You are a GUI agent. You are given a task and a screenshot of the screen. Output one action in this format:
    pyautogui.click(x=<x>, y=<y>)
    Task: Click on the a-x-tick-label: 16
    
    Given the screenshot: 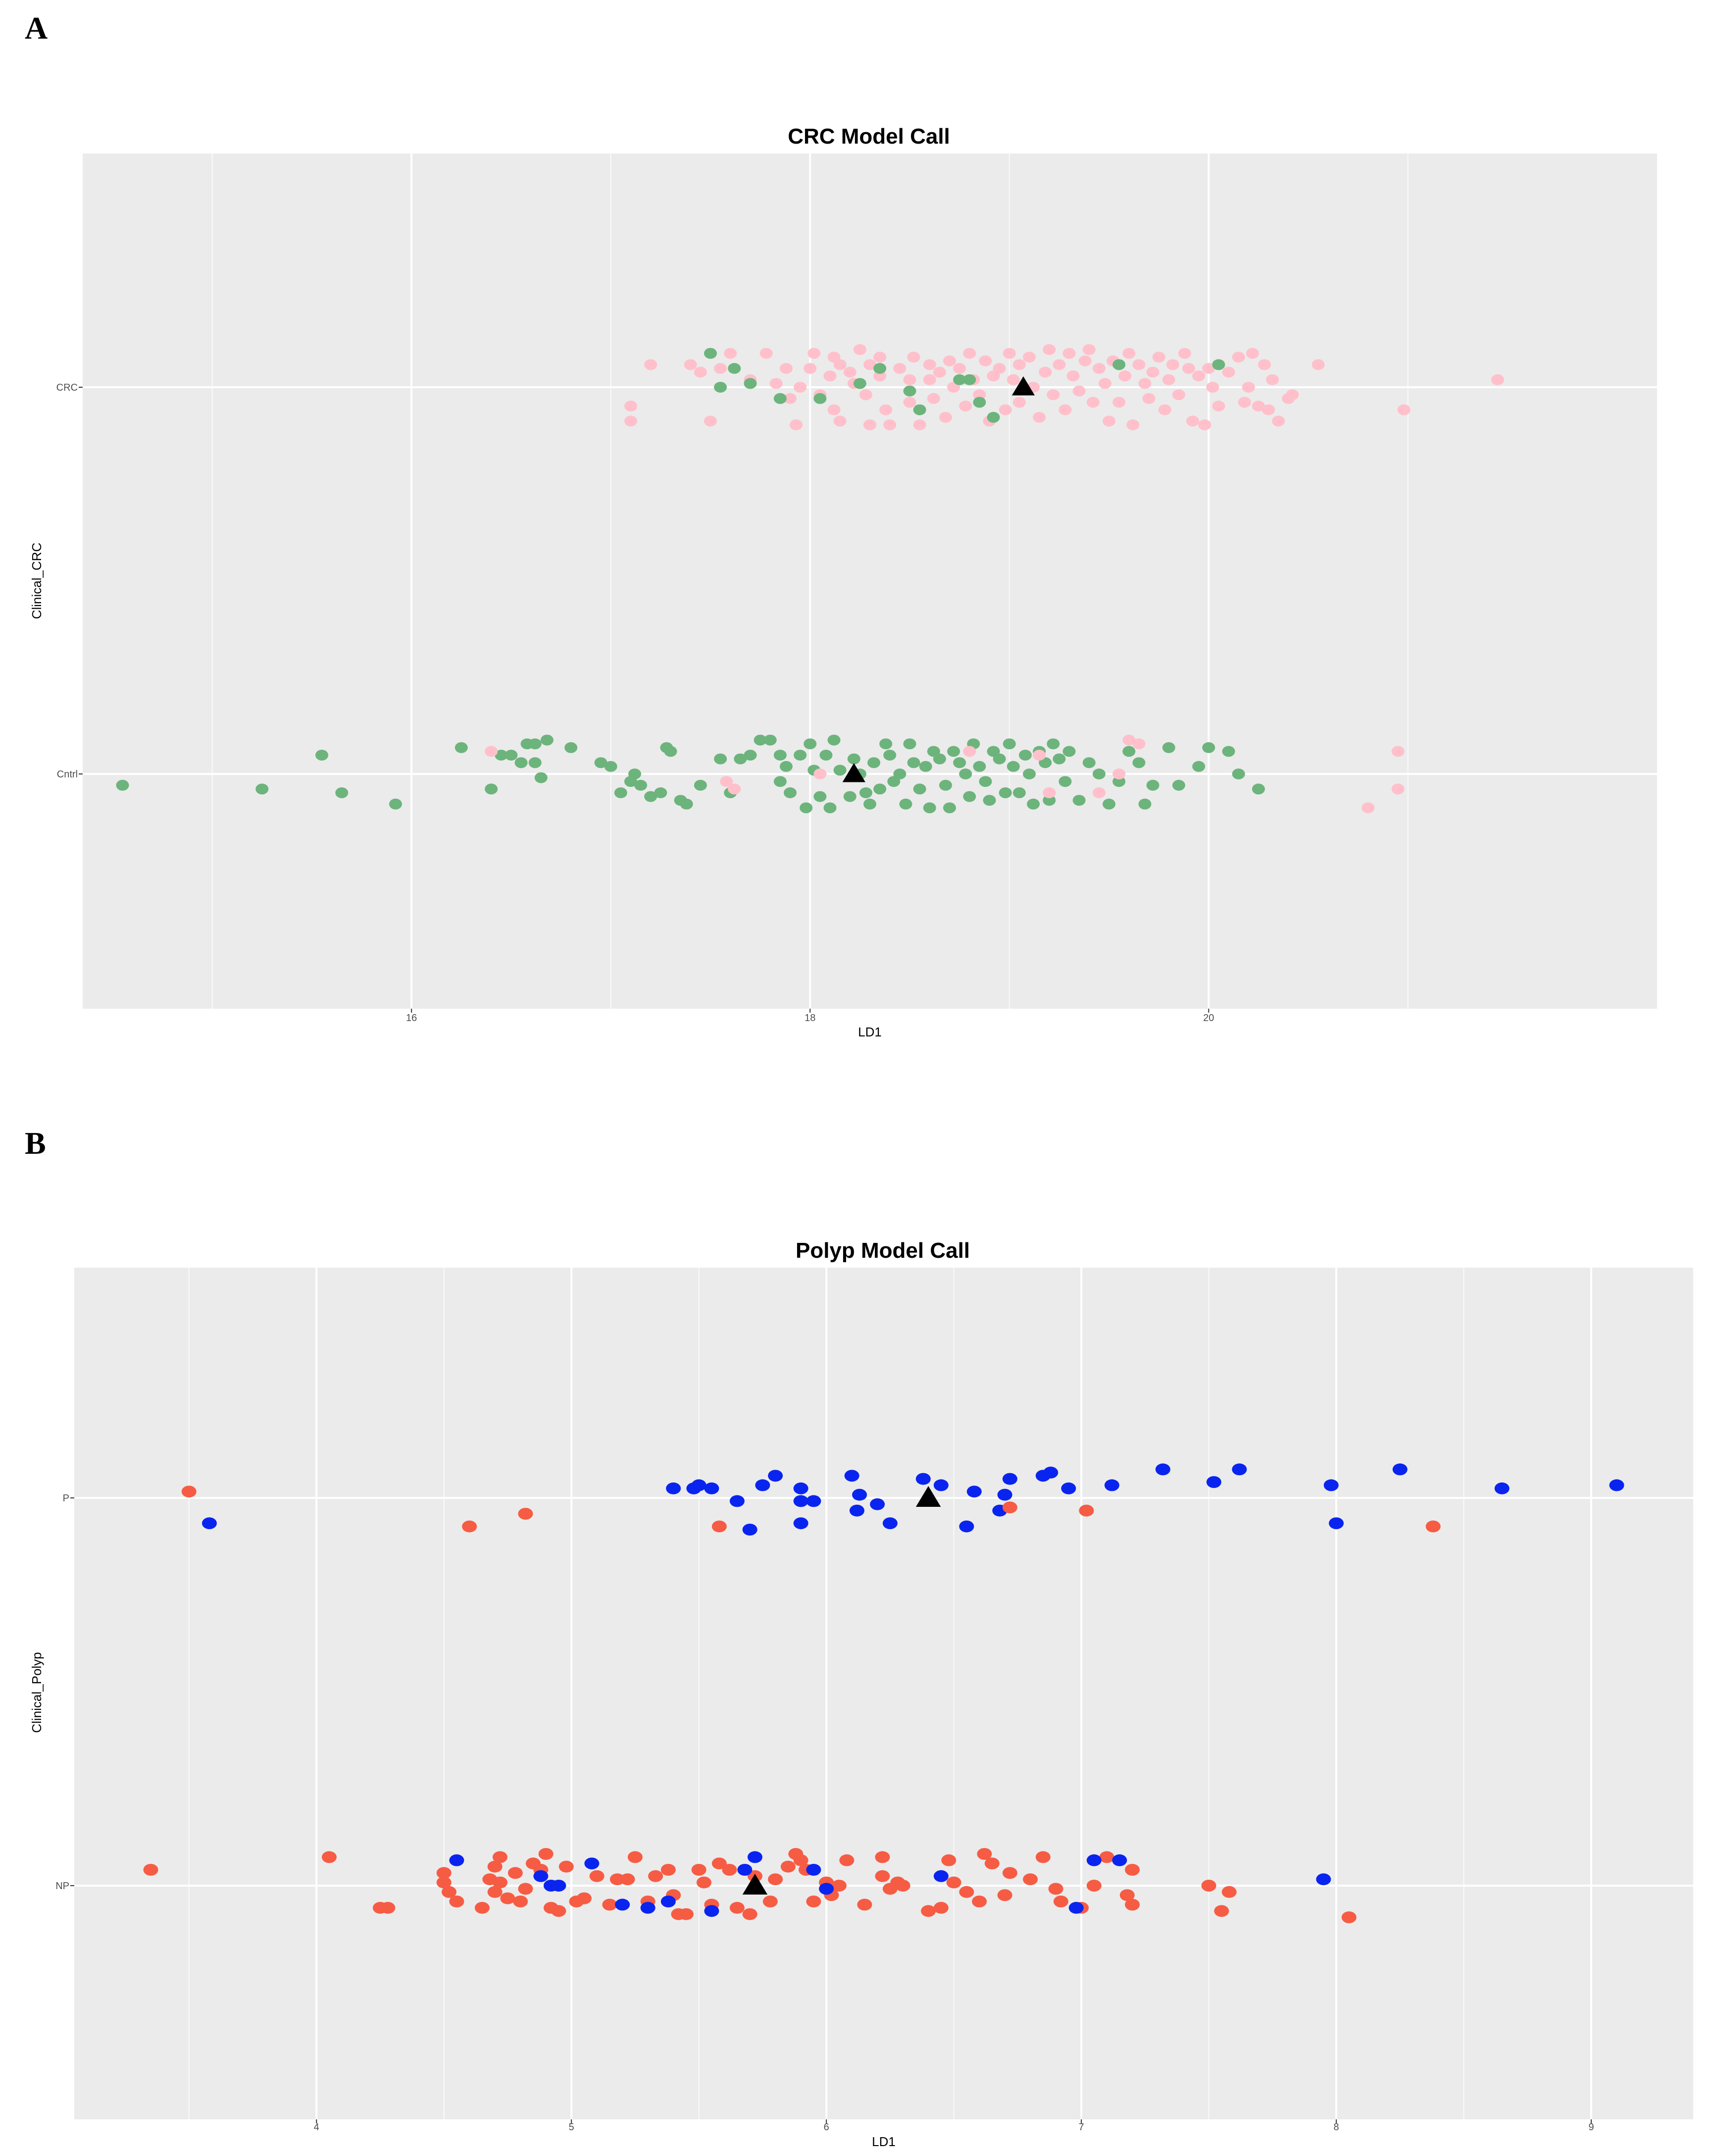 What is the action you would take?
    pyautogui.click(x=411, y=1019)
    